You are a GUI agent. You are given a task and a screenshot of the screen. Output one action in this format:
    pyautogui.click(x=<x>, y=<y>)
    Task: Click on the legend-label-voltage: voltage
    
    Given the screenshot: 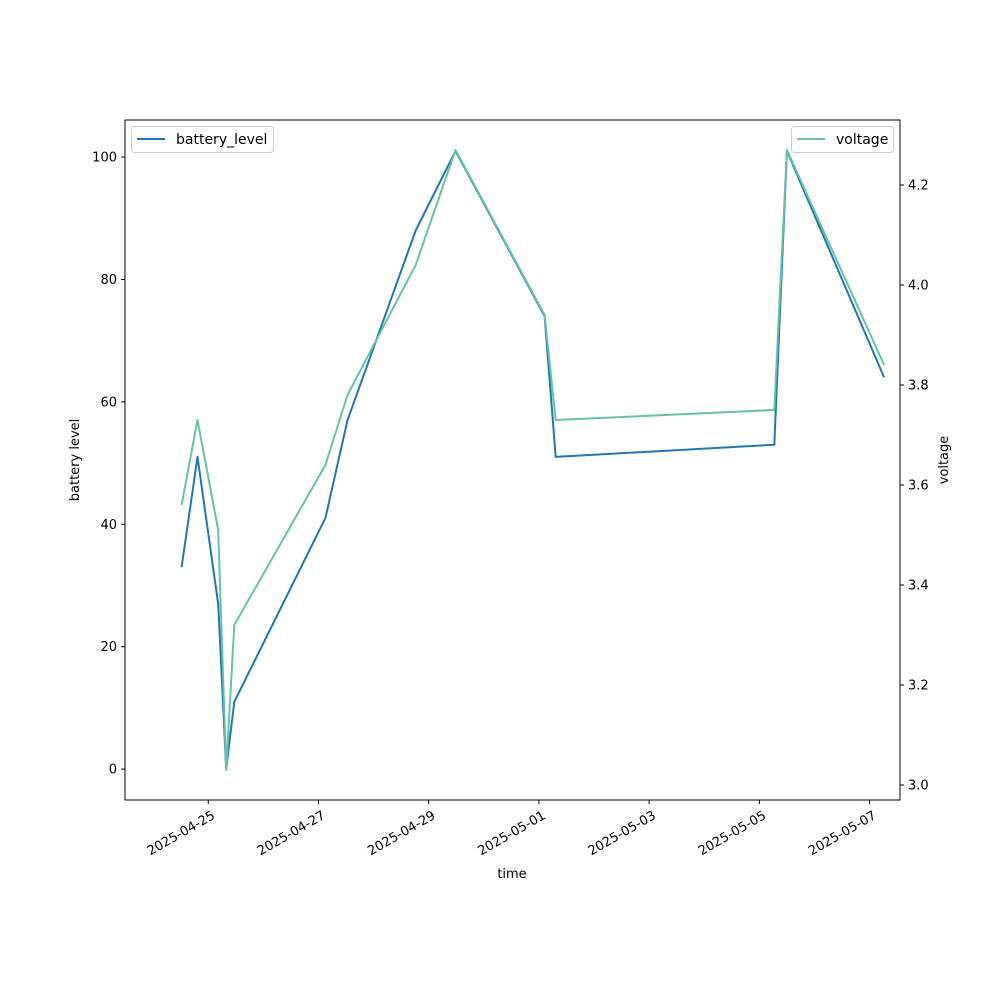 What is the action you would take?
    pyautogui.click(x=862, y=140)
    